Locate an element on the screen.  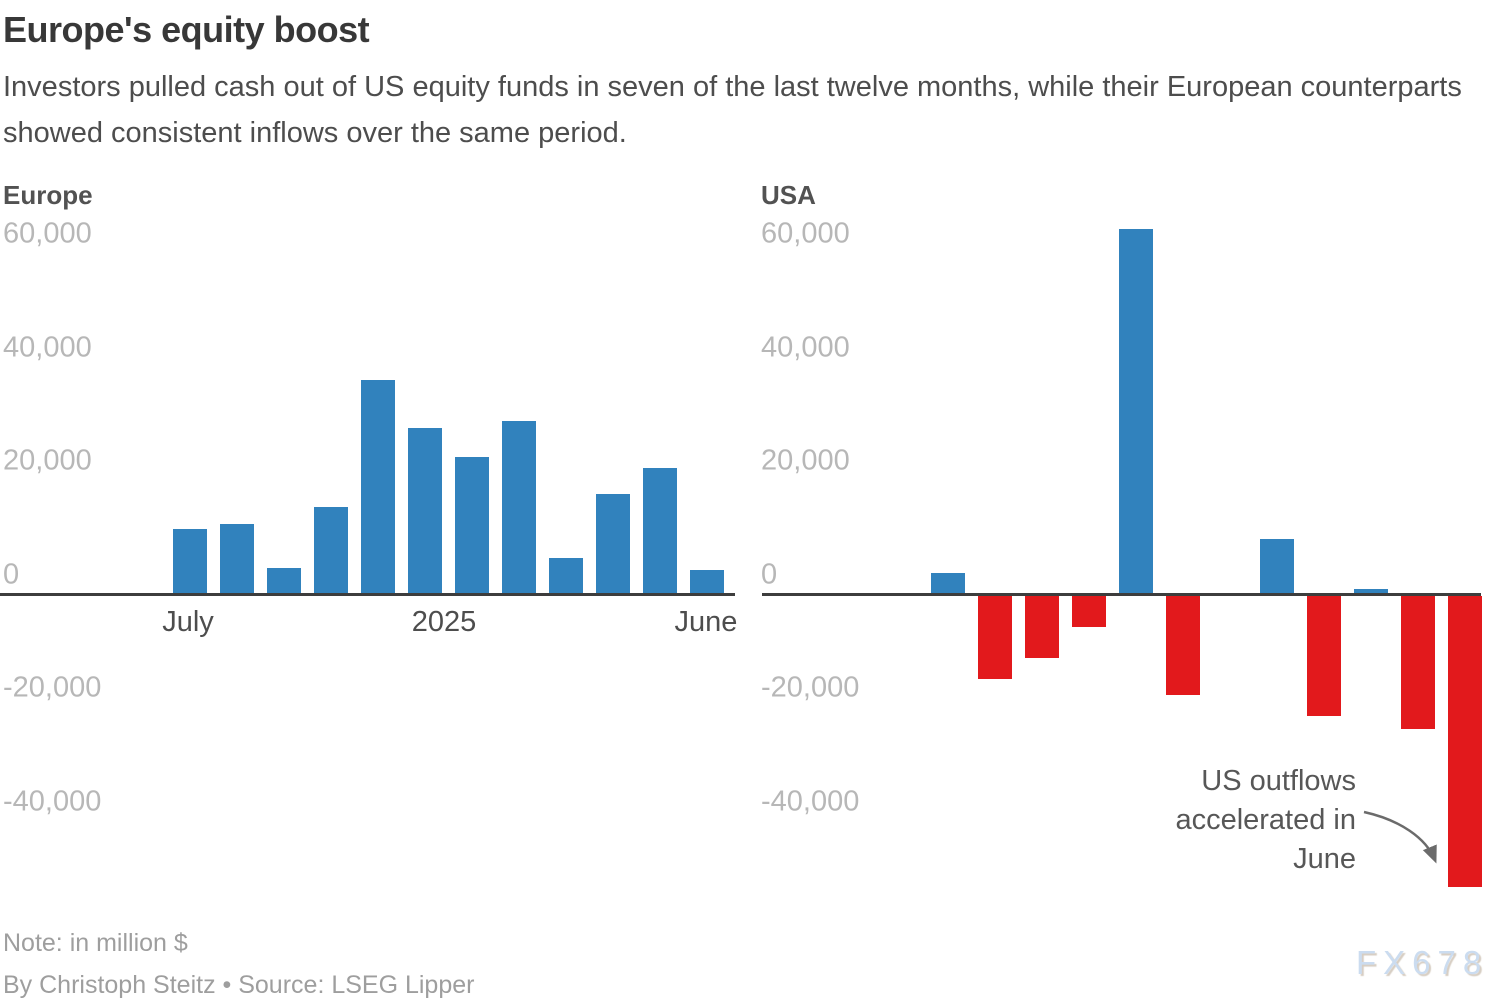
bar-usa-may is located at coordinates (1418, 663).